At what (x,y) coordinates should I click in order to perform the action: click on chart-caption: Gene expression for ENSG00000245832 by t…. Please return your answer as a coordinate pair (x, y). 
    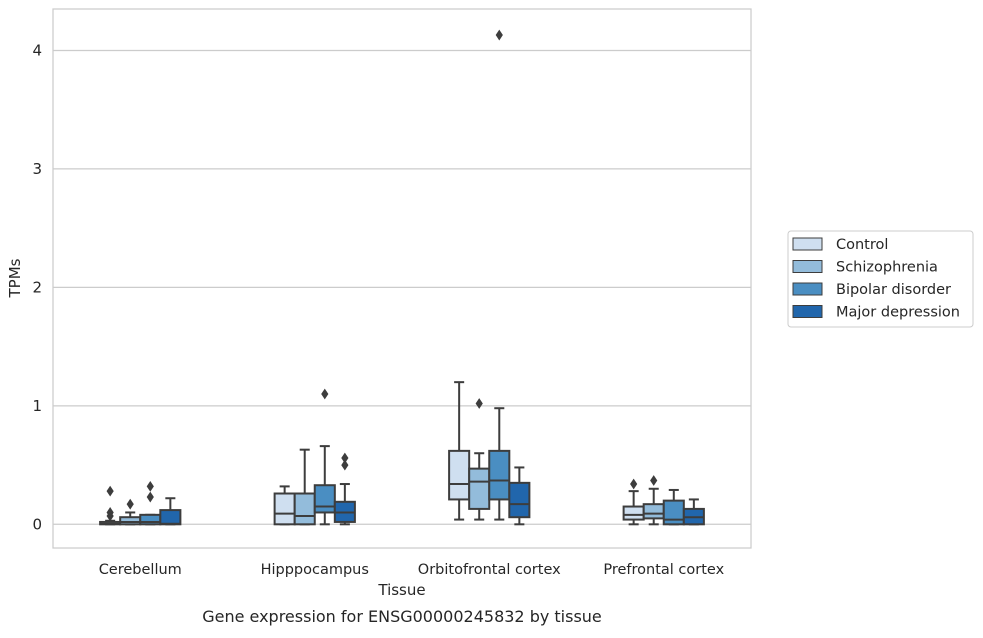
    Looking at the image, I should click on (402, 616).